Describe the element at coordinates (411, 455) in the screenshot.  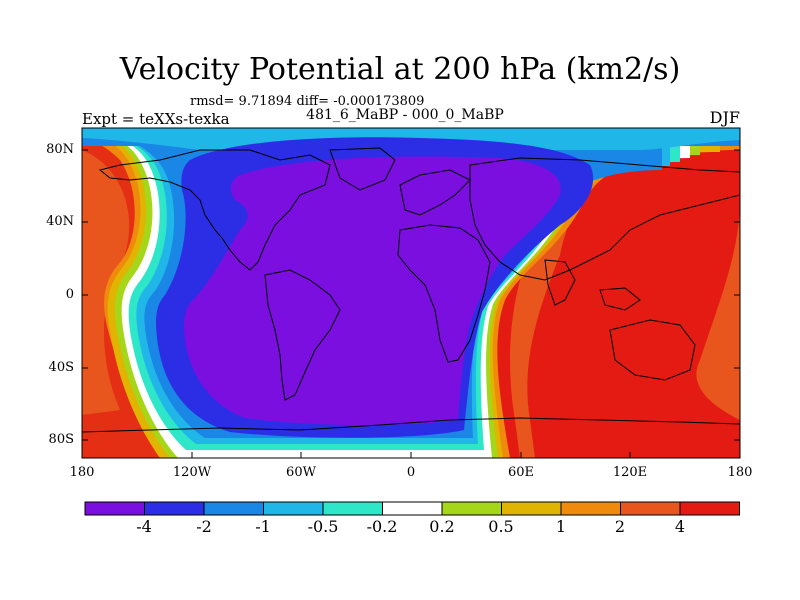
I see `x-axis-ticks` at that location.